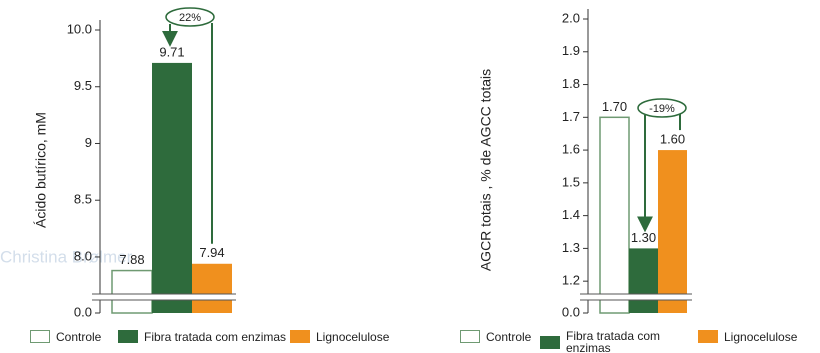 The image size is (820, 353). What do you see at coordinates (571, 247) in the screenshot?
I see `y-tick-label: 1.3` at bounding box center [571, 247].